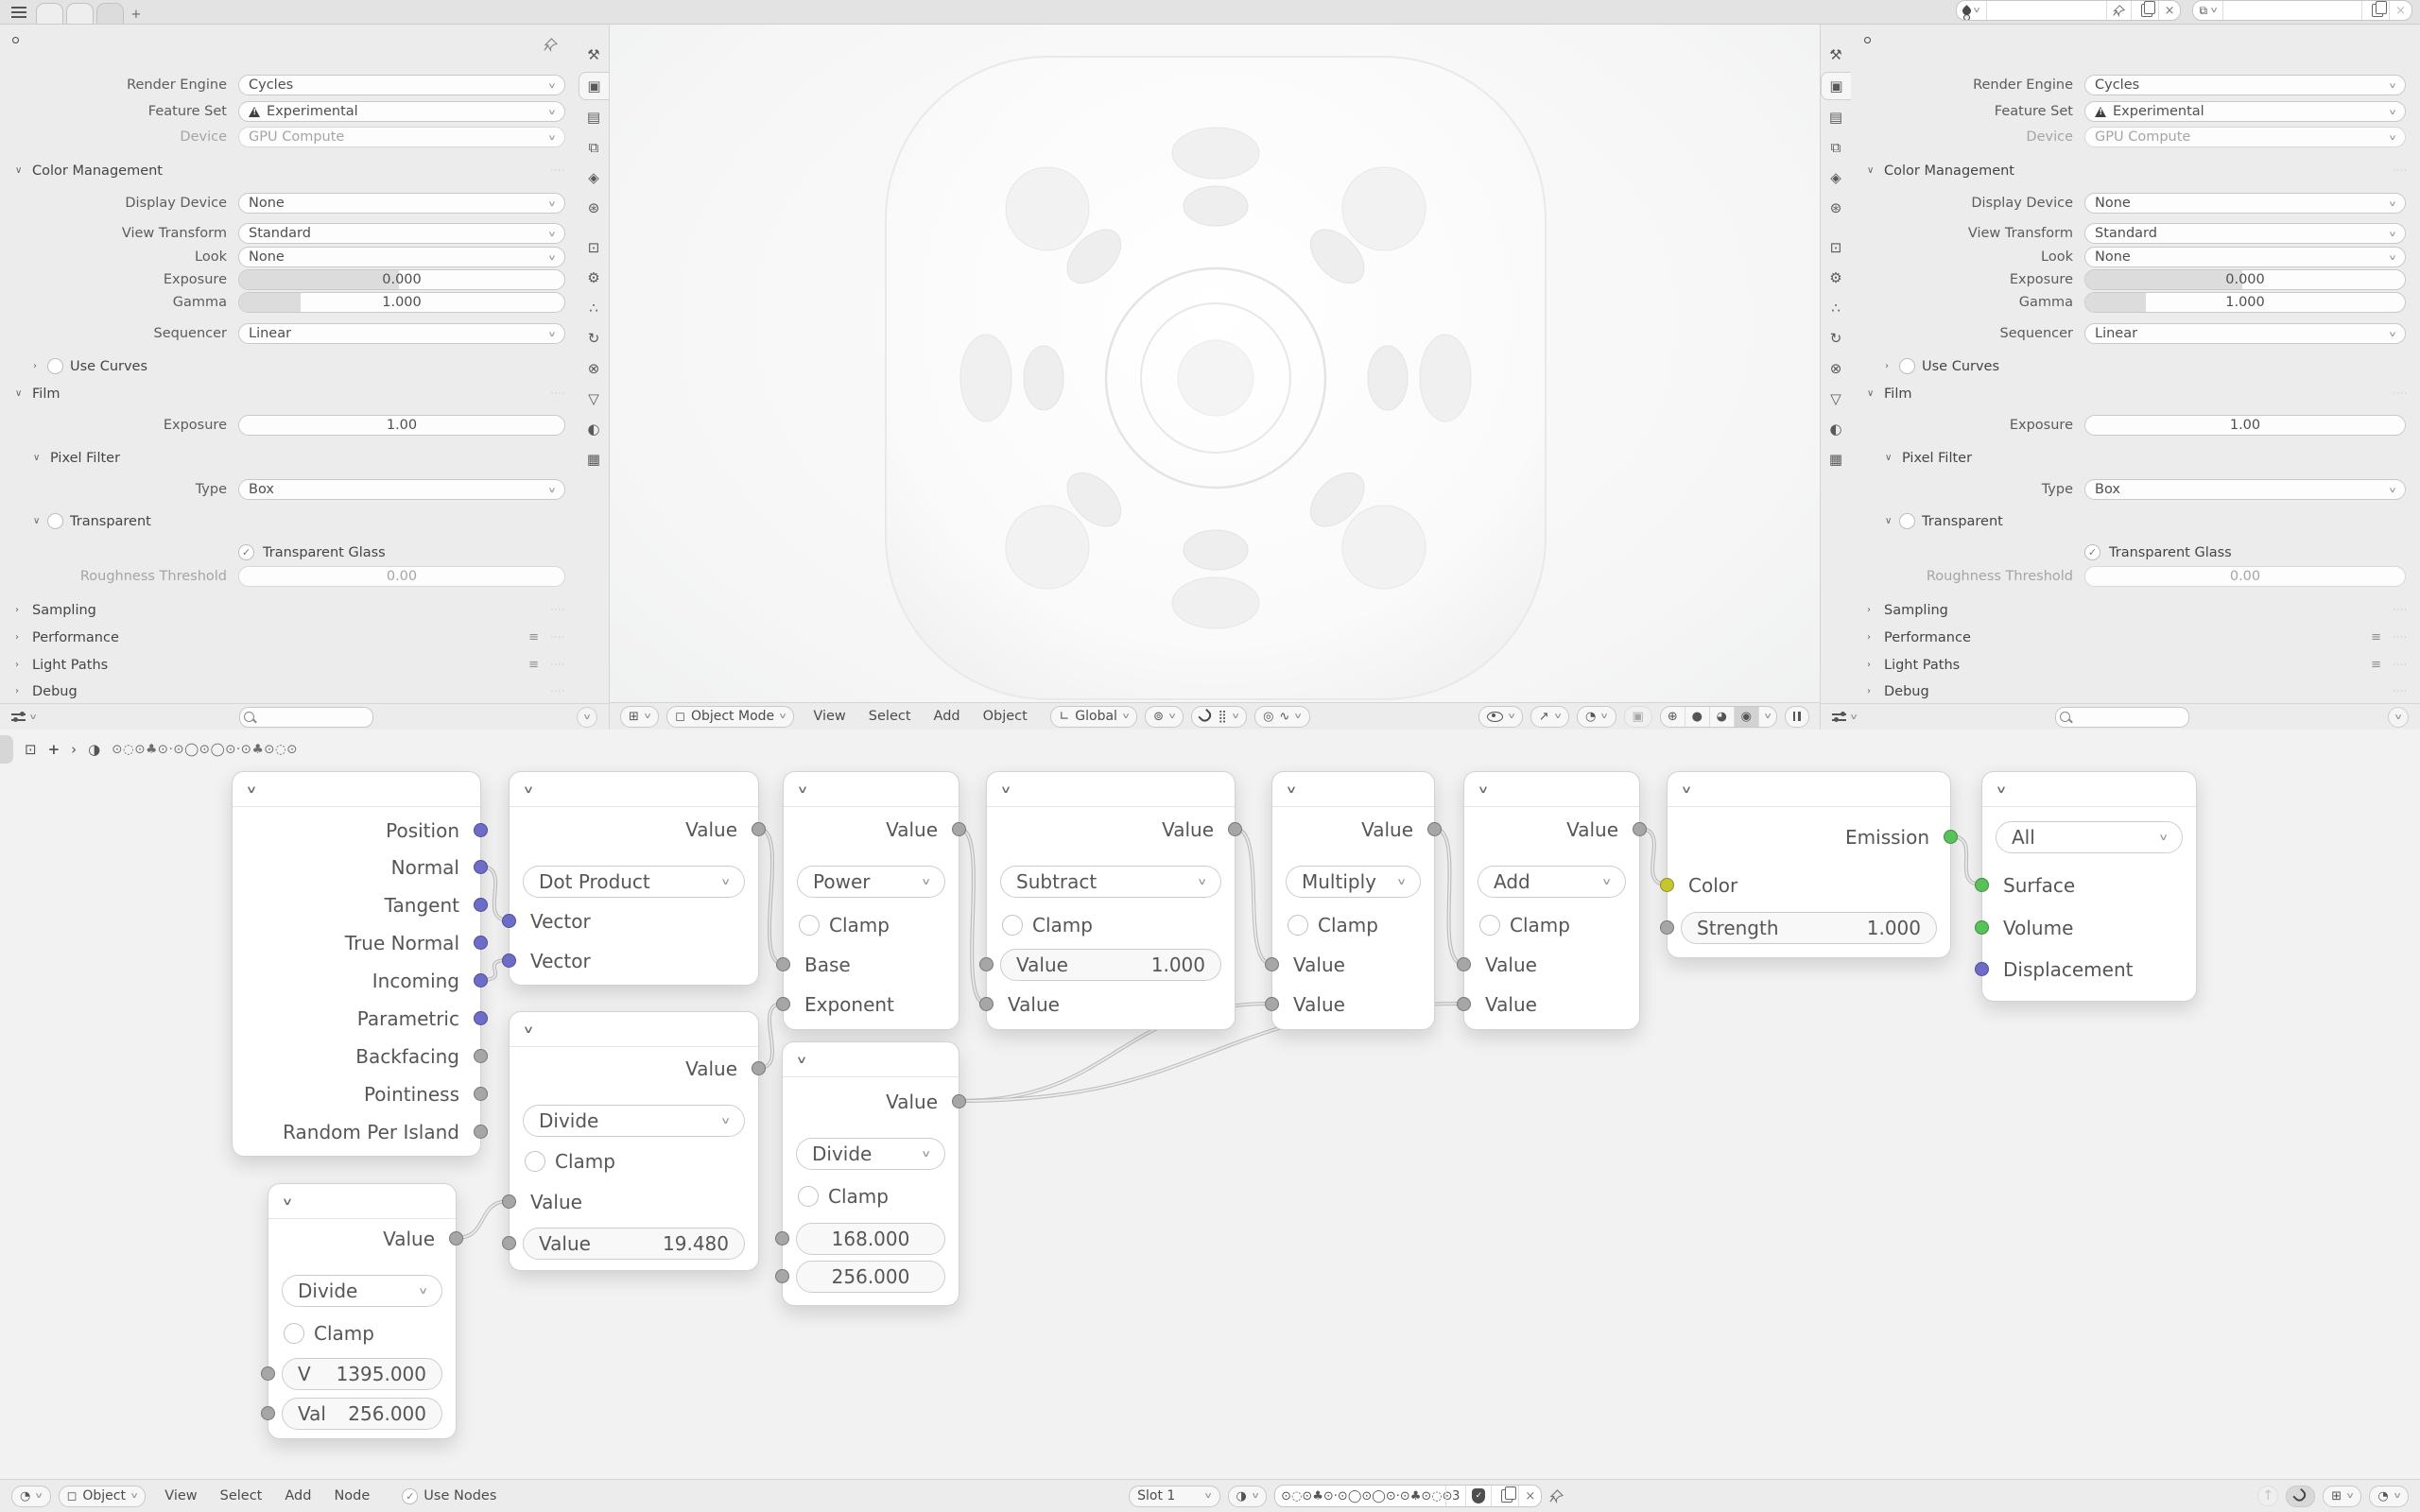  What do you see at coordinates (53, 749) in the screenshot?
I see `move-icon: +` at bounding box center [53, 749].